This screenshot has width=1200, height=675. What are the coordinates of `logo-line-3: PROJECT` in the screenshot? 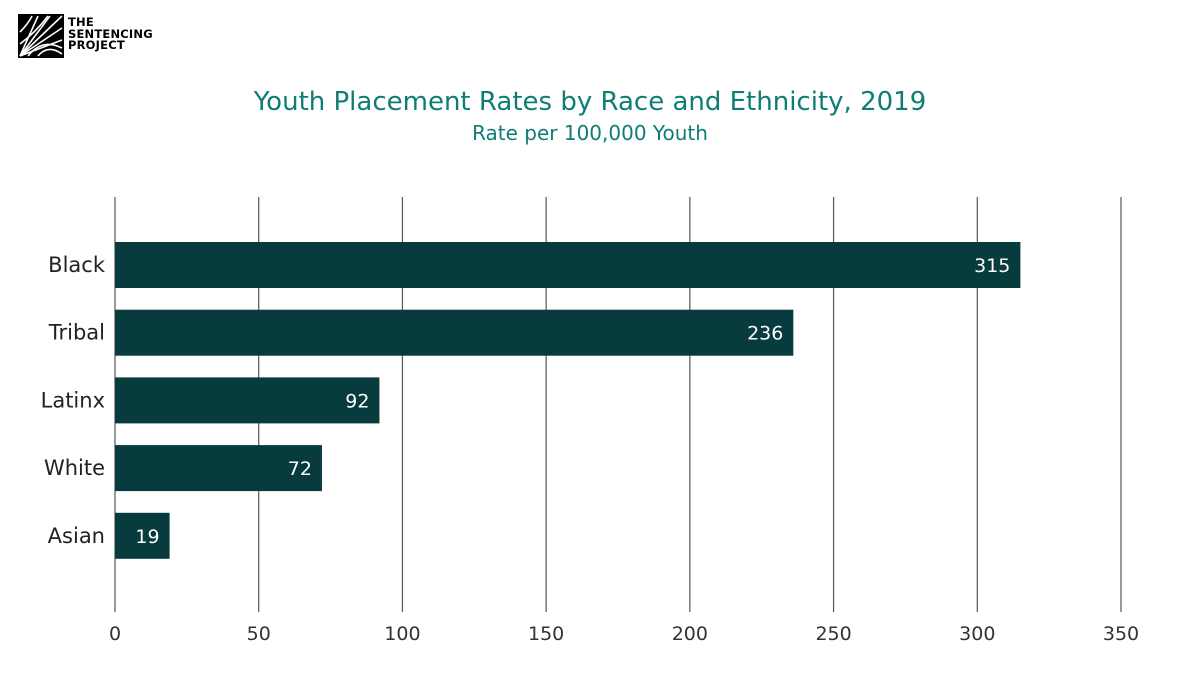 It's located at (96, 45).